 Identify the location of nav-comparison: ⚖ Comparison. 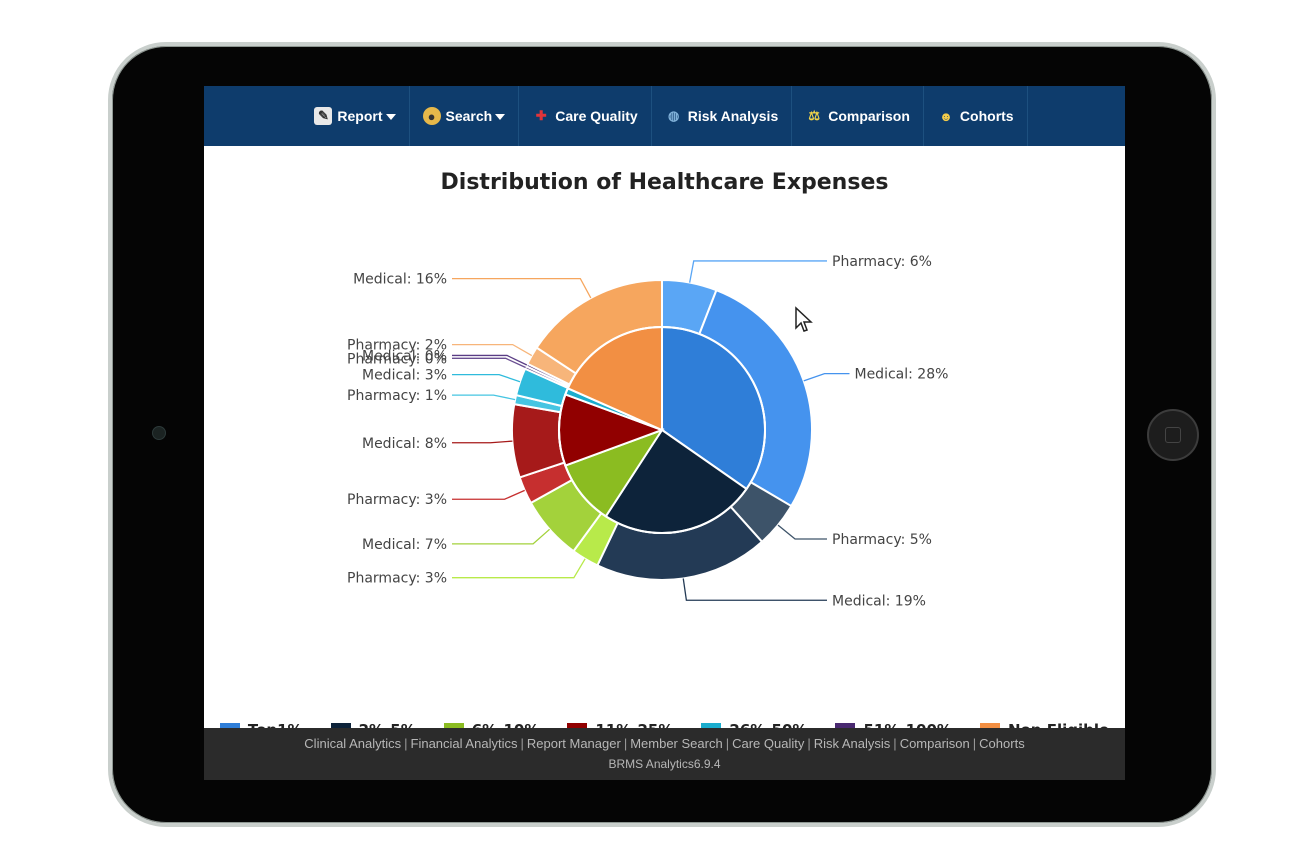
(858, 116).